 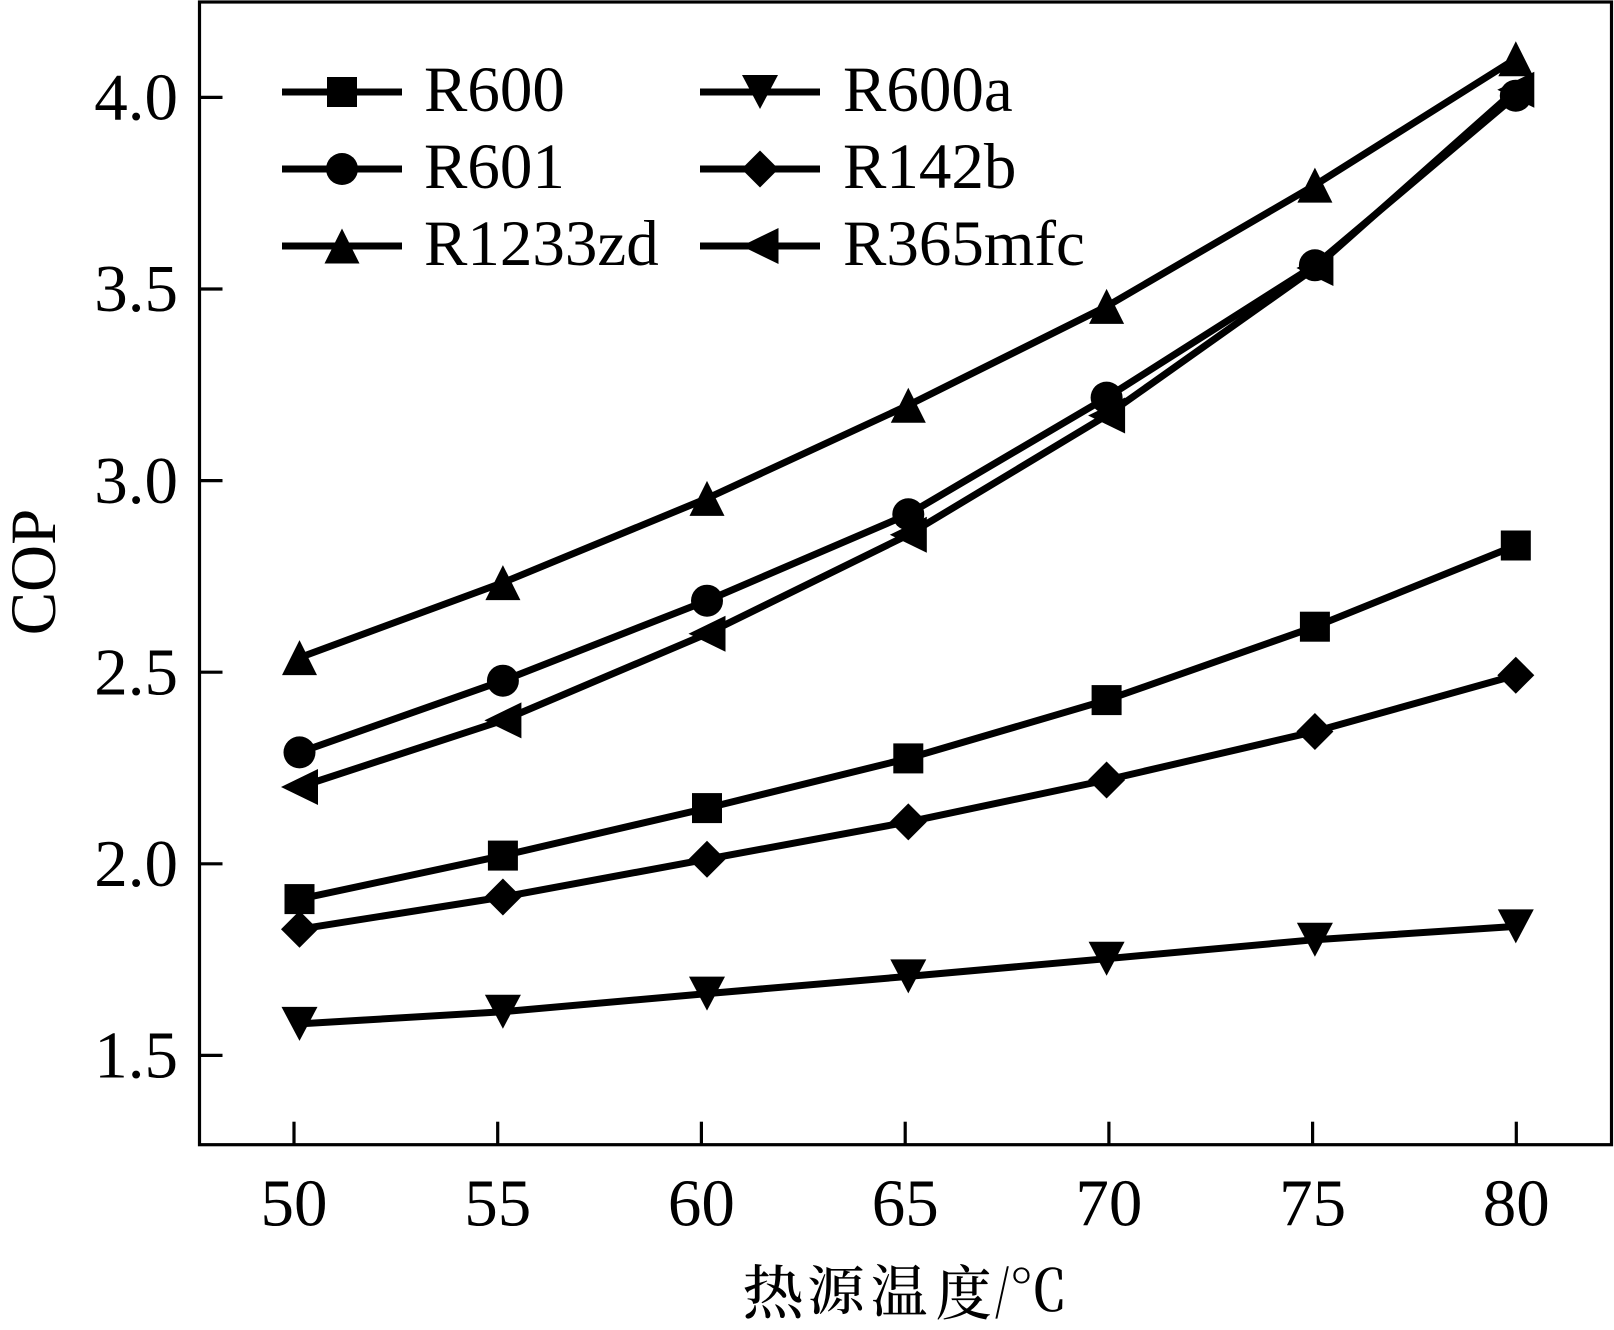 What do you see at coordinates (136, 481) in the screenshot?
I see `svg-text: 3.0` at bounding box center [136, 481].